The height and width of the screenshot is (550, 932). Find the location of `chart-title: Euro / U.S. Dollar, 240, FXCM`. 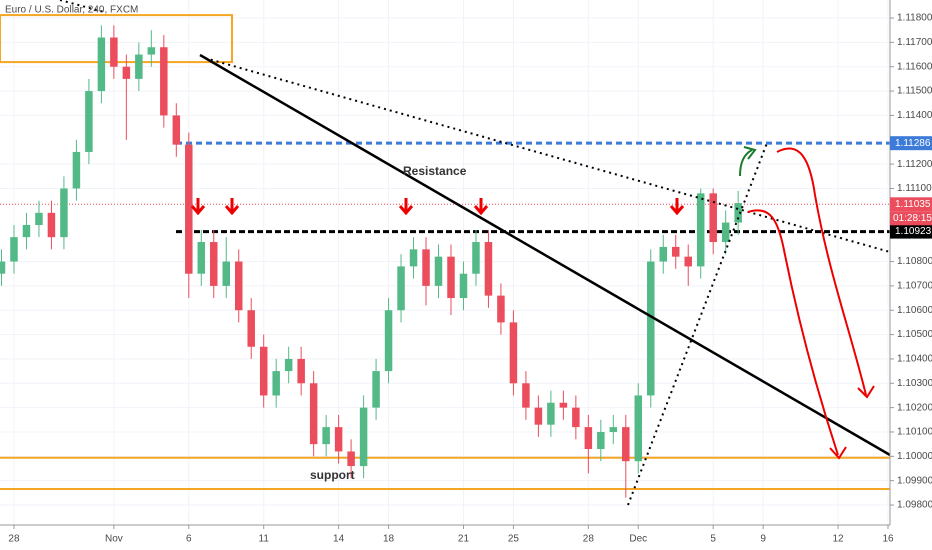

chart-title: Euro / U.S. Dollar, 240, FXCM is located at coordinates (71, 10).